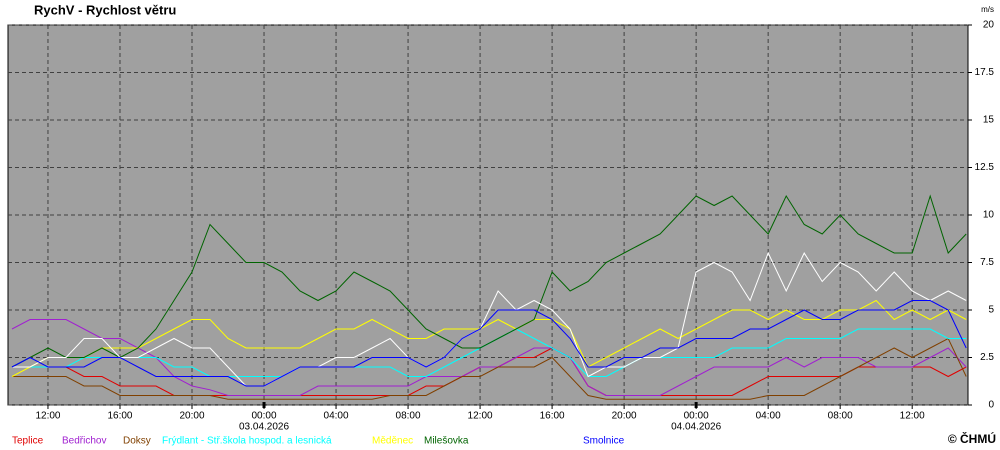 The height and width of the screenshot is (450, 1000). Describe the element at coordinates (972, 438) in the screenshot. I see `copyright: © ČHMÚ` at that location.